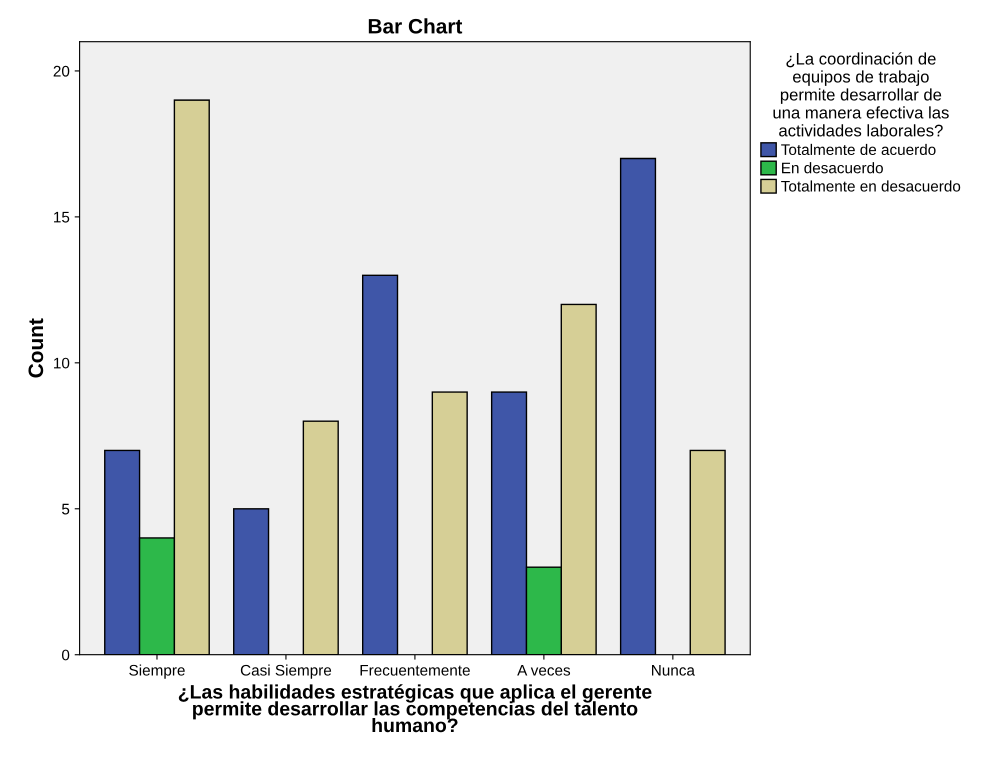 The image size is (995, 773). I want to click on legend-label: Totalmente en desacuerdo, so click(870, 186).